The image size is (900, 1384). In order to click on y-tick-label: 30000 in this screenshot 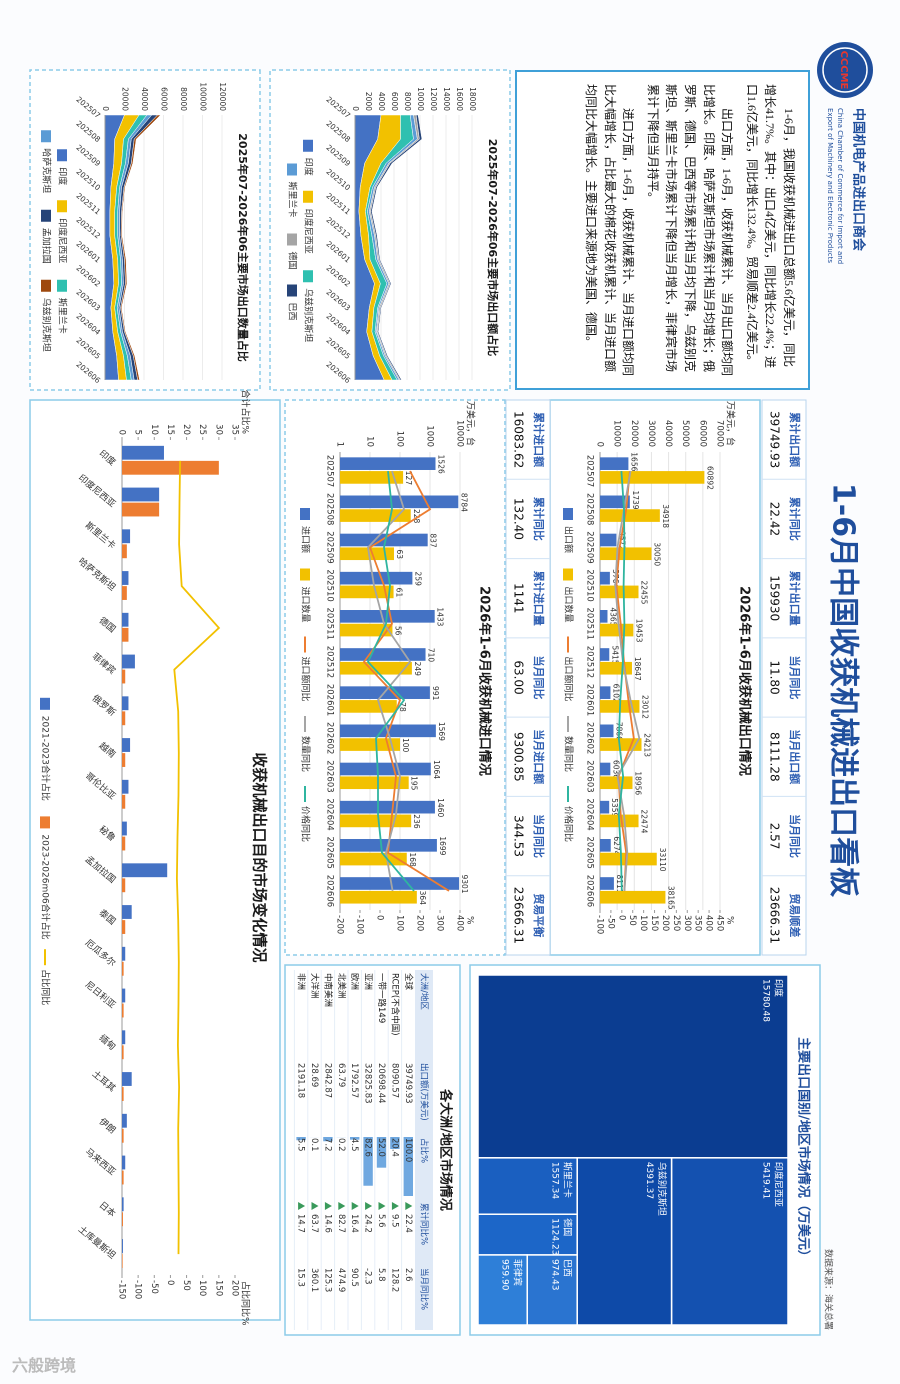, I will do `click(651, 433)`.